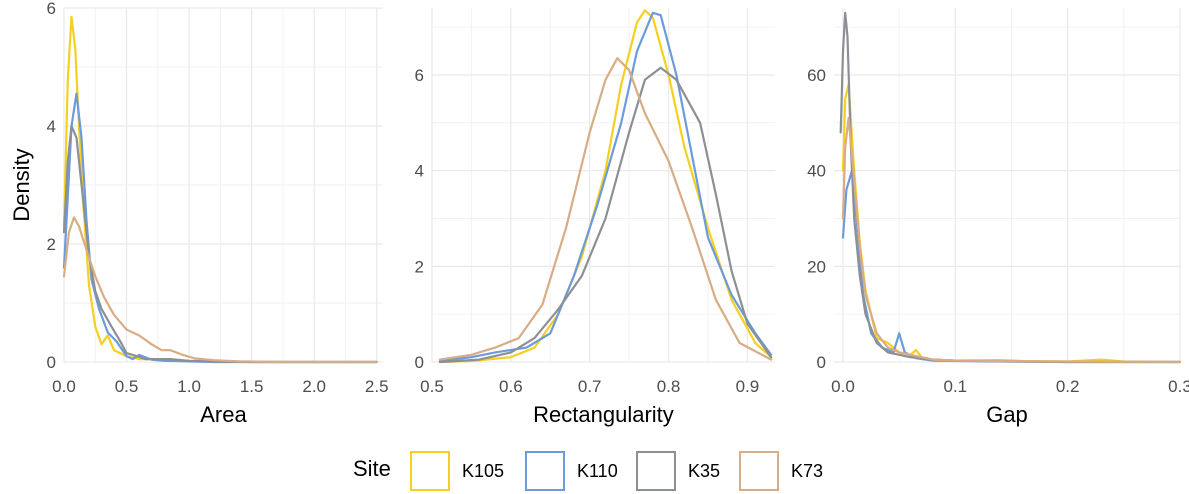  What do you see at coordinates (816, 75) in the screenshot?
I see `y-tick-label: 60` at bounding box center [816, 75].